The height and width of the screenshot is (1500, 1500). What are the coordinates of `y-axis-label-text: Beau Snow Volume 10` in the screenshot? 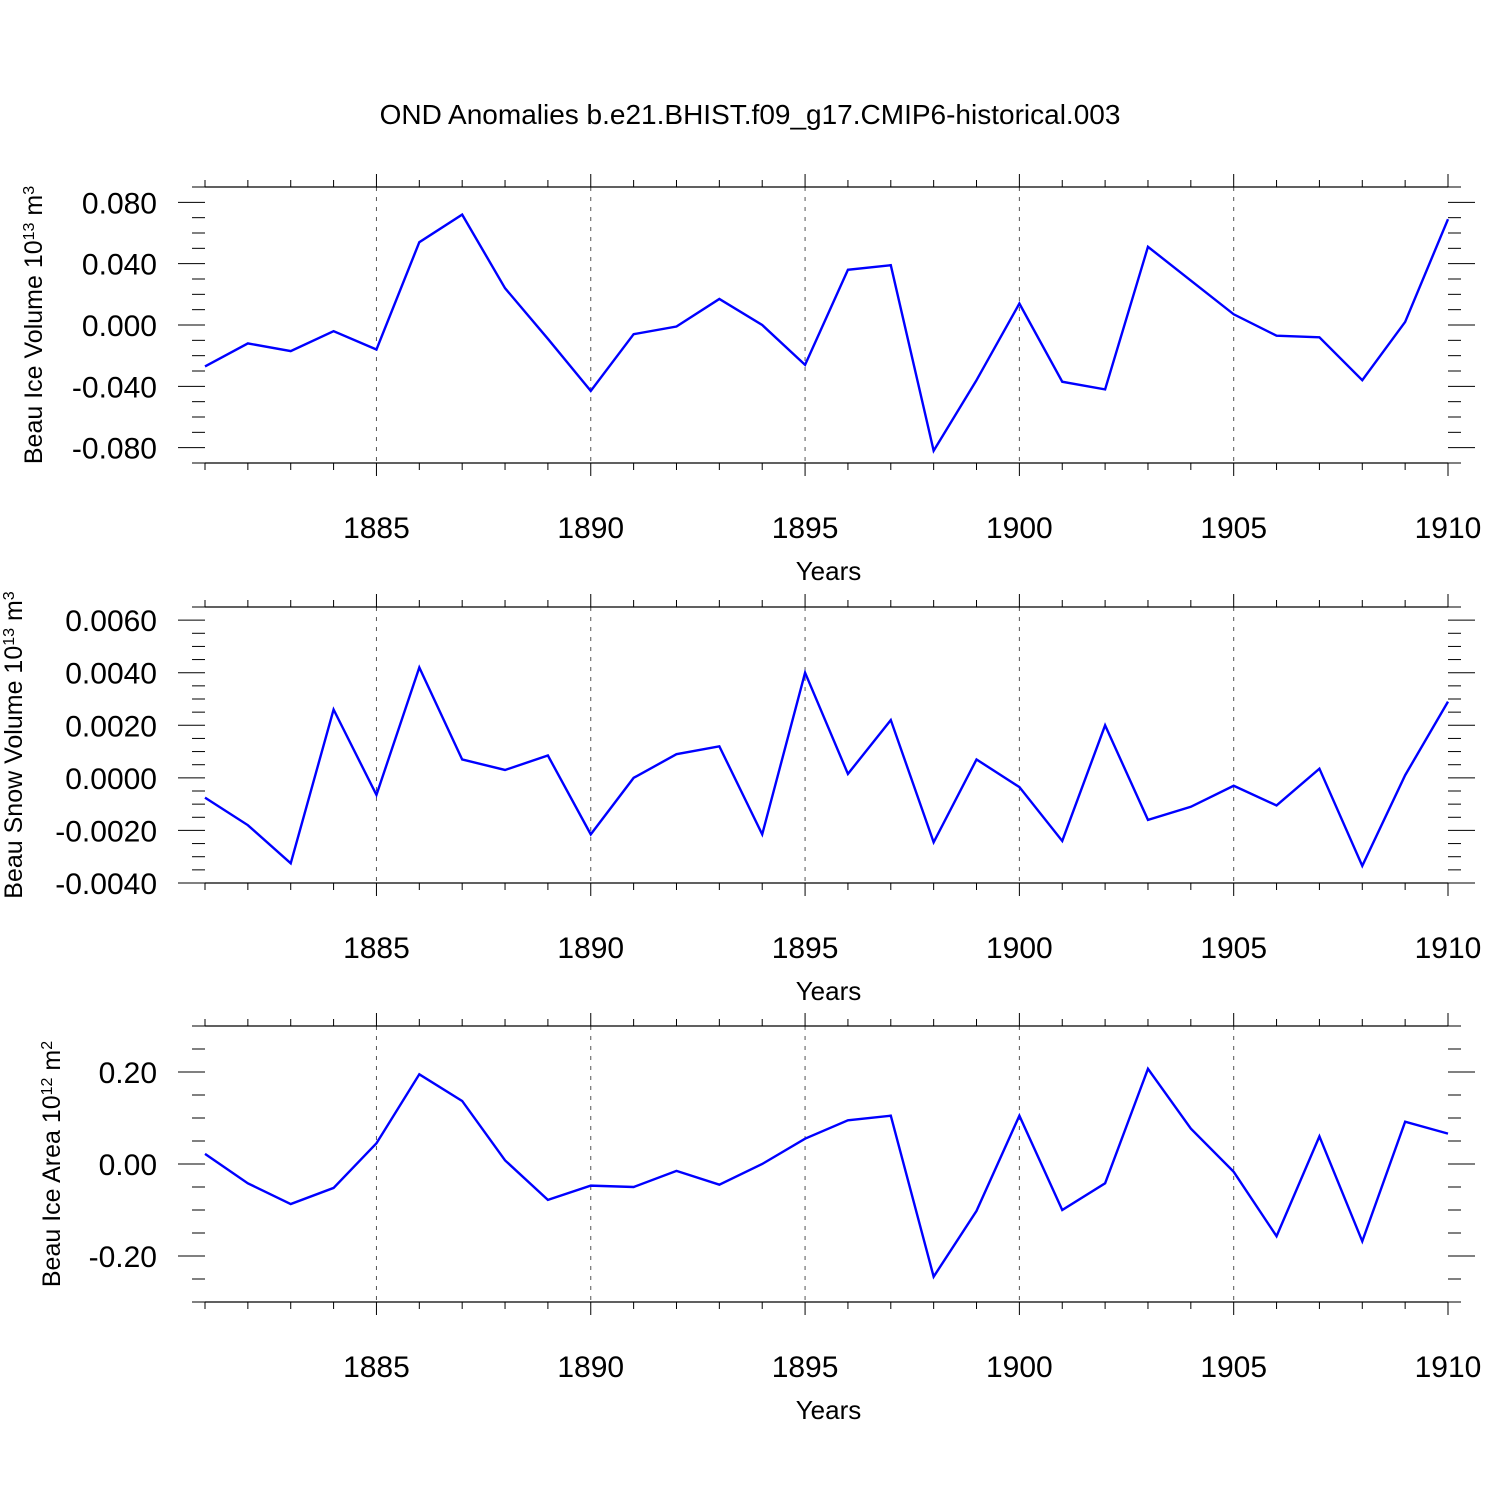 It's located at (14, 772).